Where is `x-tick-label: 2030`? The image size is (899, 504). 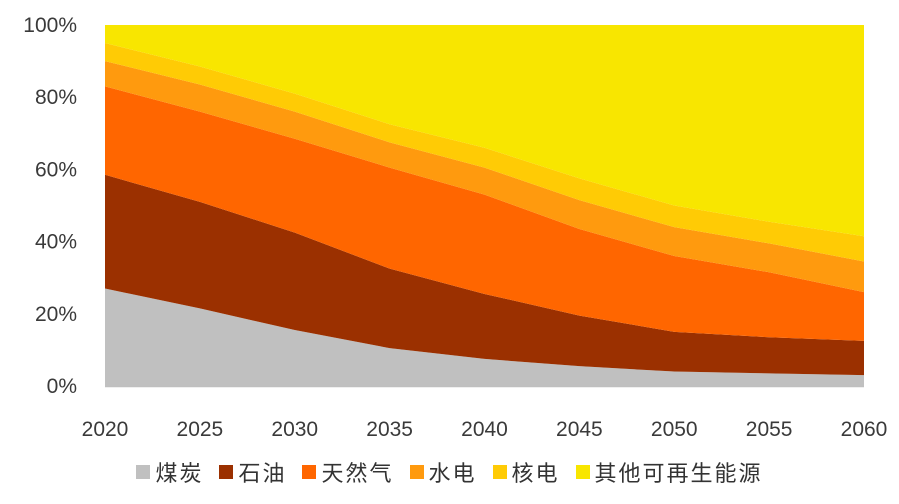 x-tick-label: 2030 is located at coordinates (294, 429).